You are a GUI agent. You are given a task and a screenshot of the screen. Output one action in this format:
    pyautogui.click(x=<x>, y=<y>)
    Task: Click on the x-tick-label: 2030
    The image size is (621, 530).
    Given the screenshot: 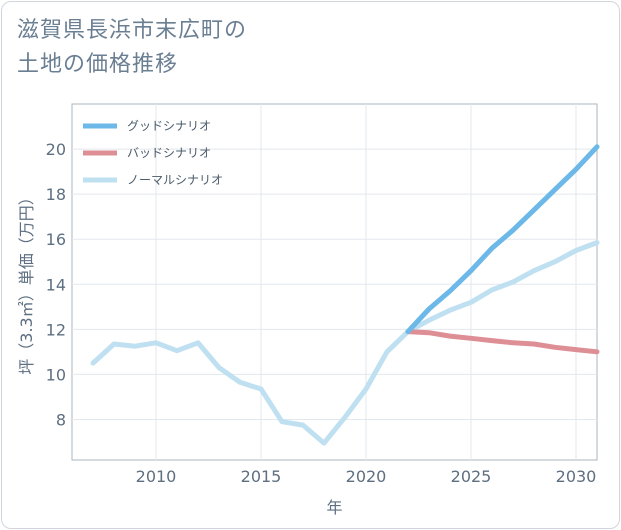 What is the action you would take?
    pyautogui.click(x=576, y=476)
    